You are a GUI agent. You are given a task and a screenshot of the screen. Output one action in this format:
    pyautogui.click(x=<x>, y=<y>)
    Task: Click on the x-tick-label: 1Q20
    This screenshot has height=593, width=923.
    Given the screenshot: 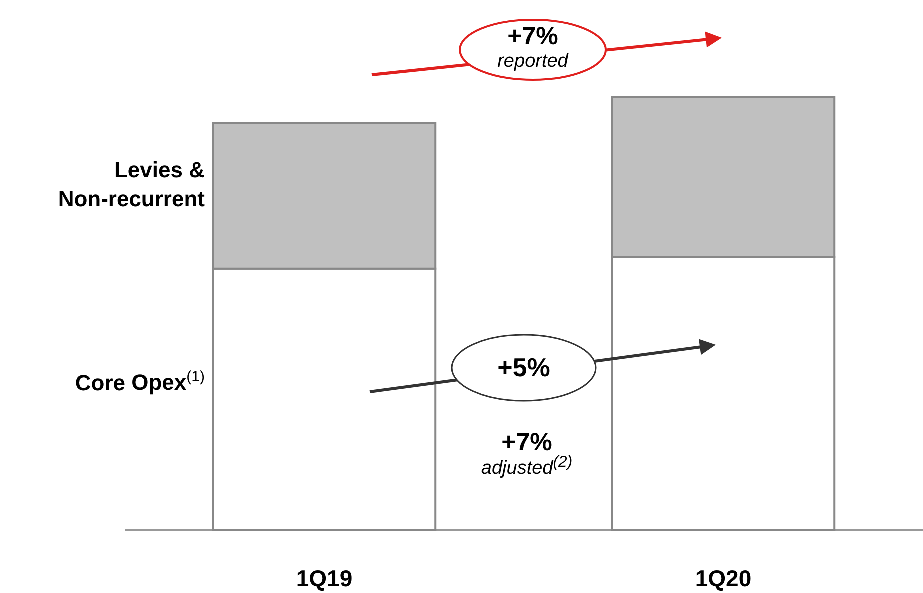 What is the action you would take?
    pyautogui.click(x=723, y=579)
    